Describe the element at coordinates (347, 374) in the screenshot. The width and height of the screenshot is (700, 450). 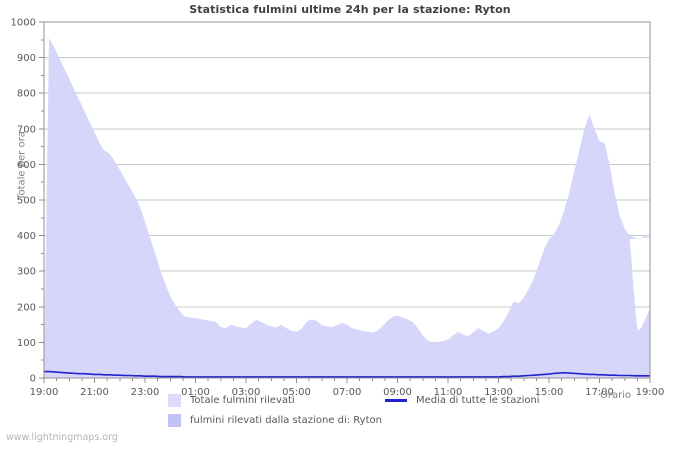
I see `line-series-mean` at that location.